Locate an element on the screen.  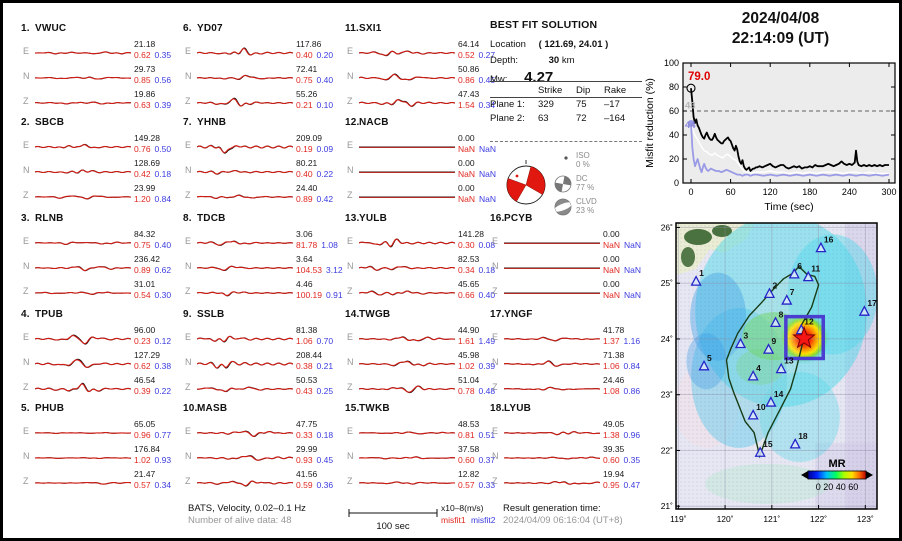
misfit1-value: NaN is located at coordinates (612, 295).